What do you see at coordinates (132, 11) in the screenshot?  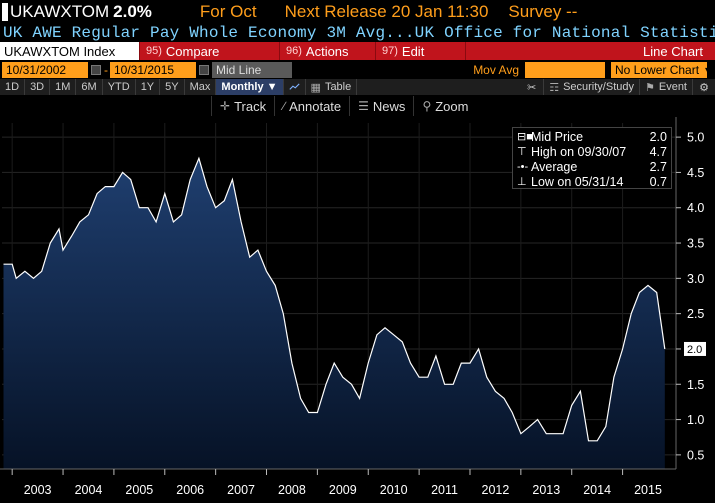 I see `header-value: 2.0%` at bounding box center [132, 11].